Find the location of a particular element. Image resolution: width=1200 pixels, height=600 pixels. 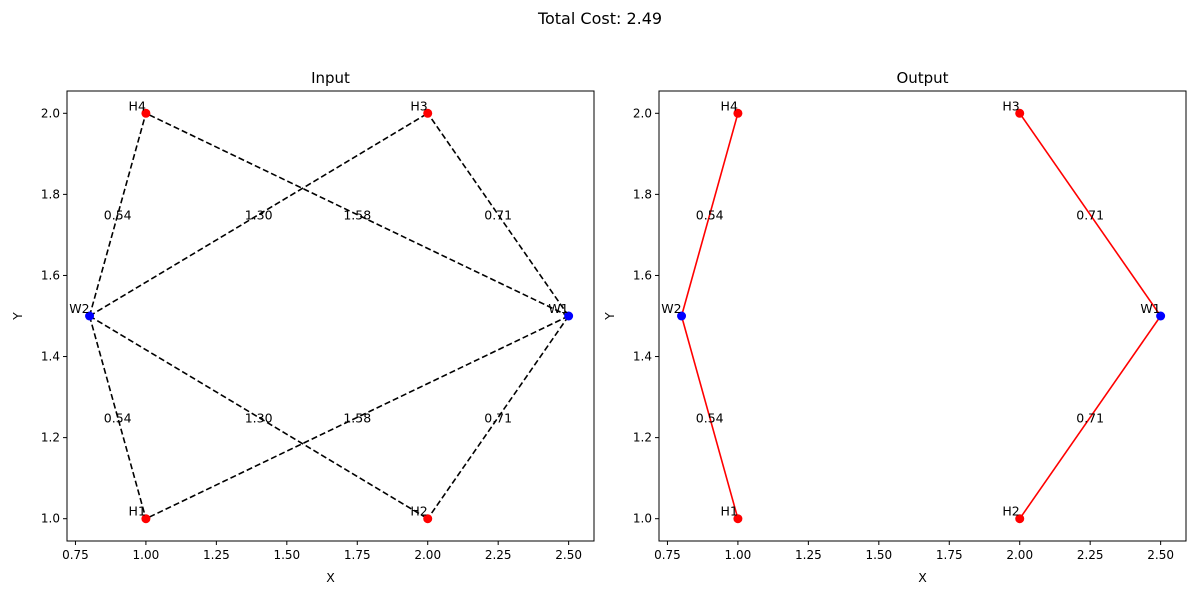

output-ytick-label: 1.4 is located at coordinates (642, 357).